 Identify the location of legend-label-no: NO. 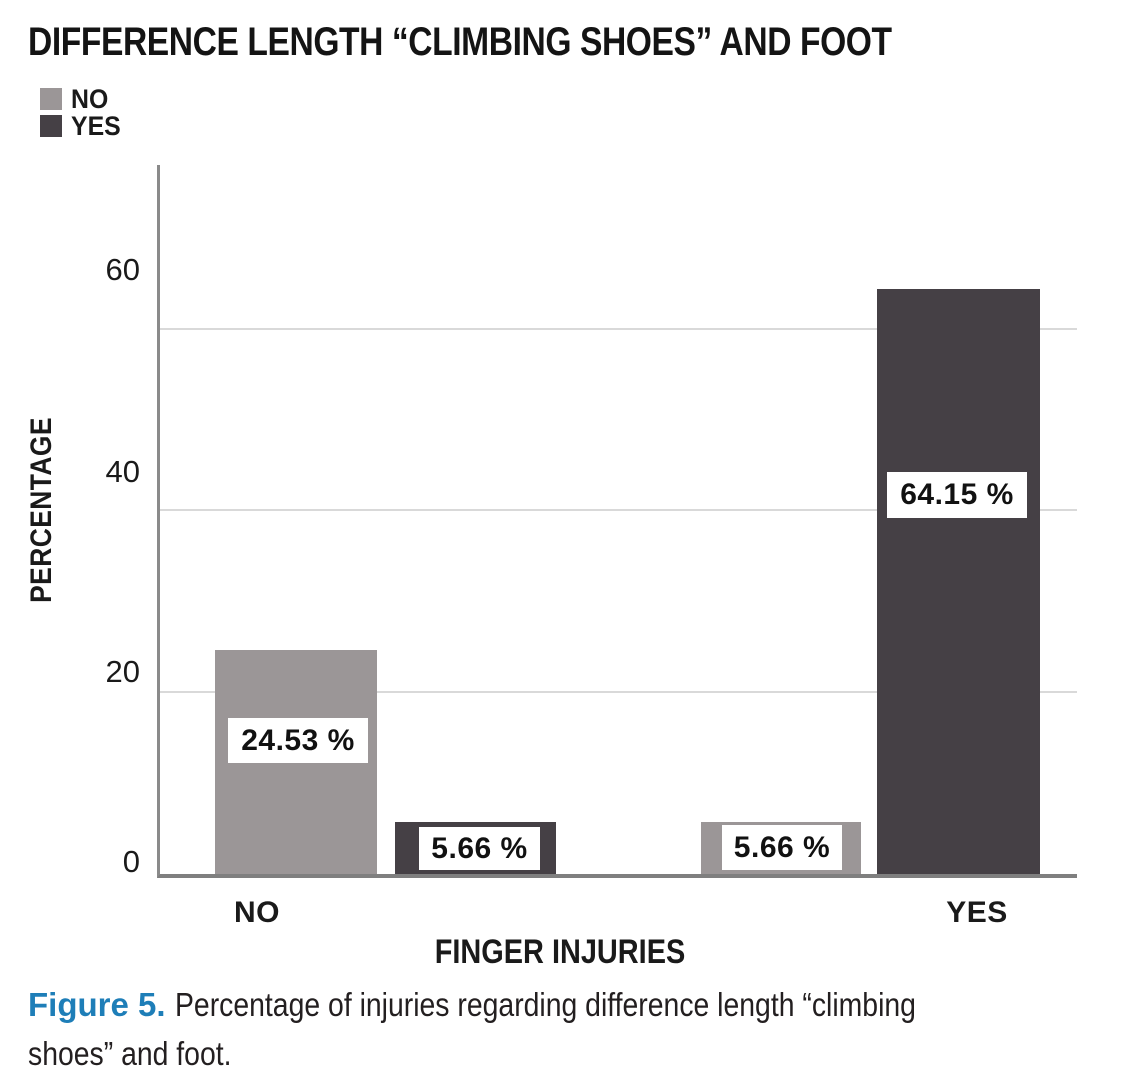
(90, 99).